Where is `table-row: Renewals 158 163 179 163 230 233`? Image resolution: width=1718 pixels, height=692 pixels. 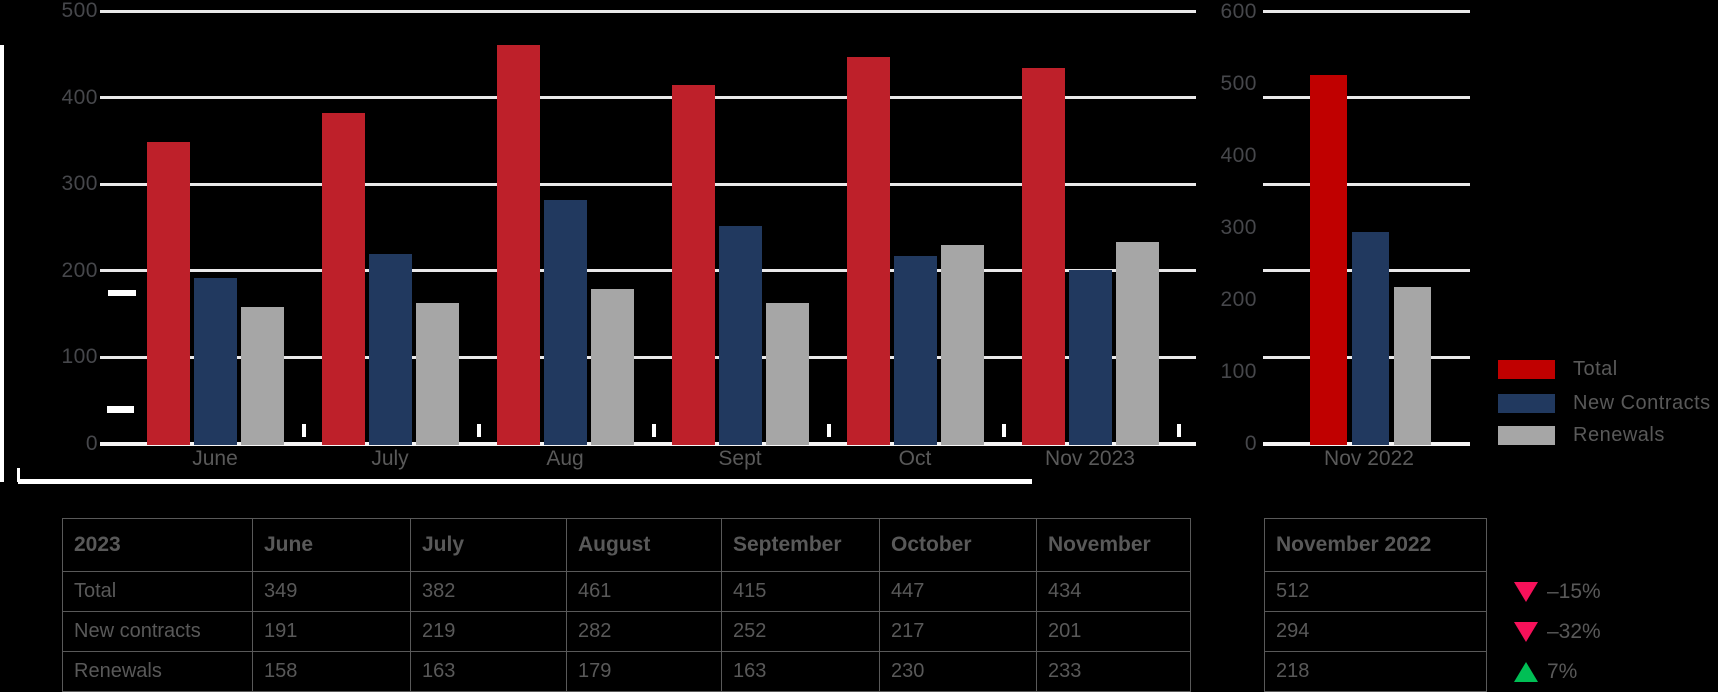 table-row: Renewals 158 163 179 163 230 233 is located at coordinates (626, 671).